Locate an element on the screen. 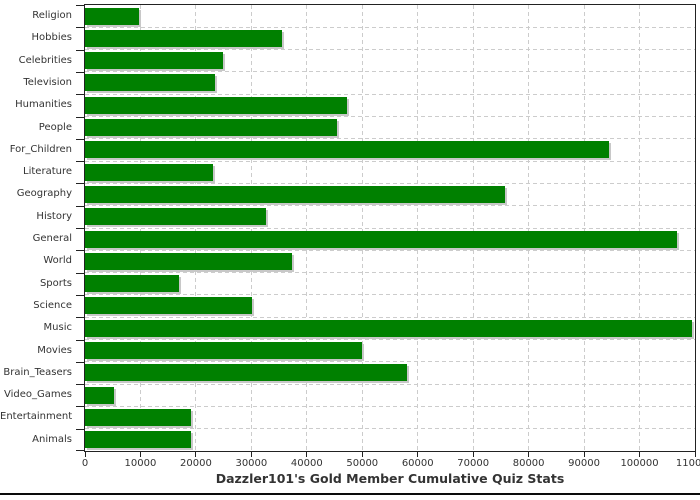 The width and height of the screenshot is (700, 500). y-label-music: Music is located at coordinates (57, 328).